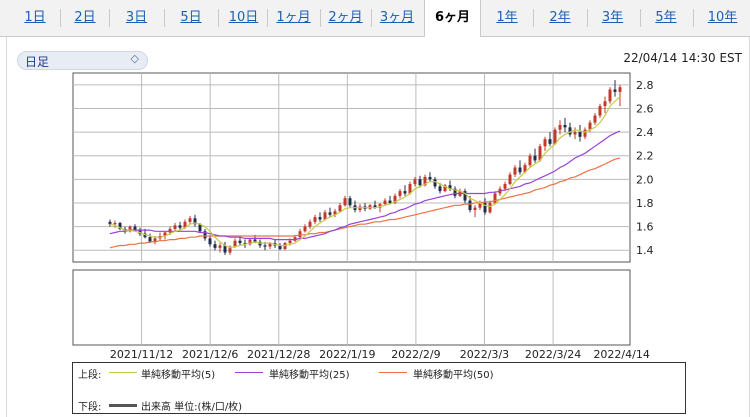 This screenshot has height=417, width=750. Describe the element at coordinates (37, 62) in the screenshot. I see `period-select-value: 日足` at that location.